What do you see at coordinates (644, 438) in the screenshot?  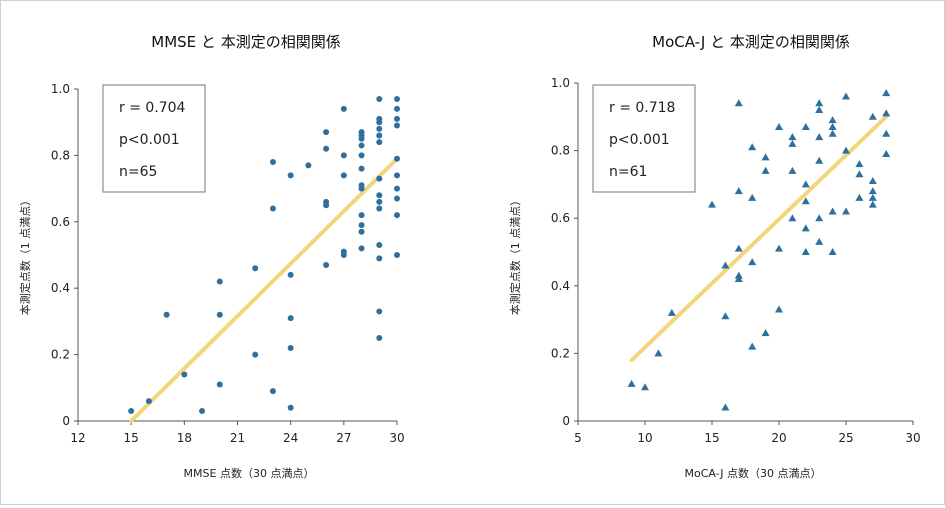 I see `x-tick-label: 10` at bounding box center [644, 438].